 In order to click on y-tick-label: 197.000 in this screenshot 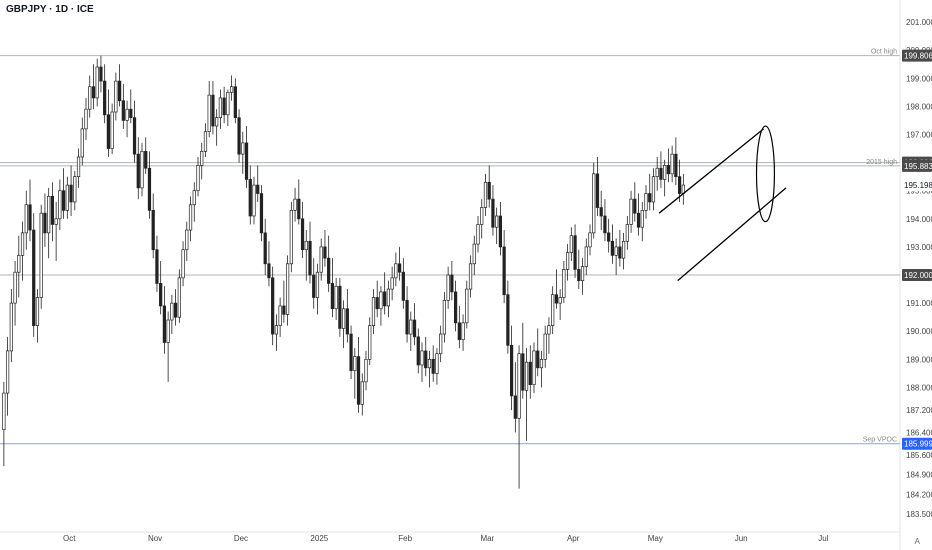, I will do `click(919, 134)`.